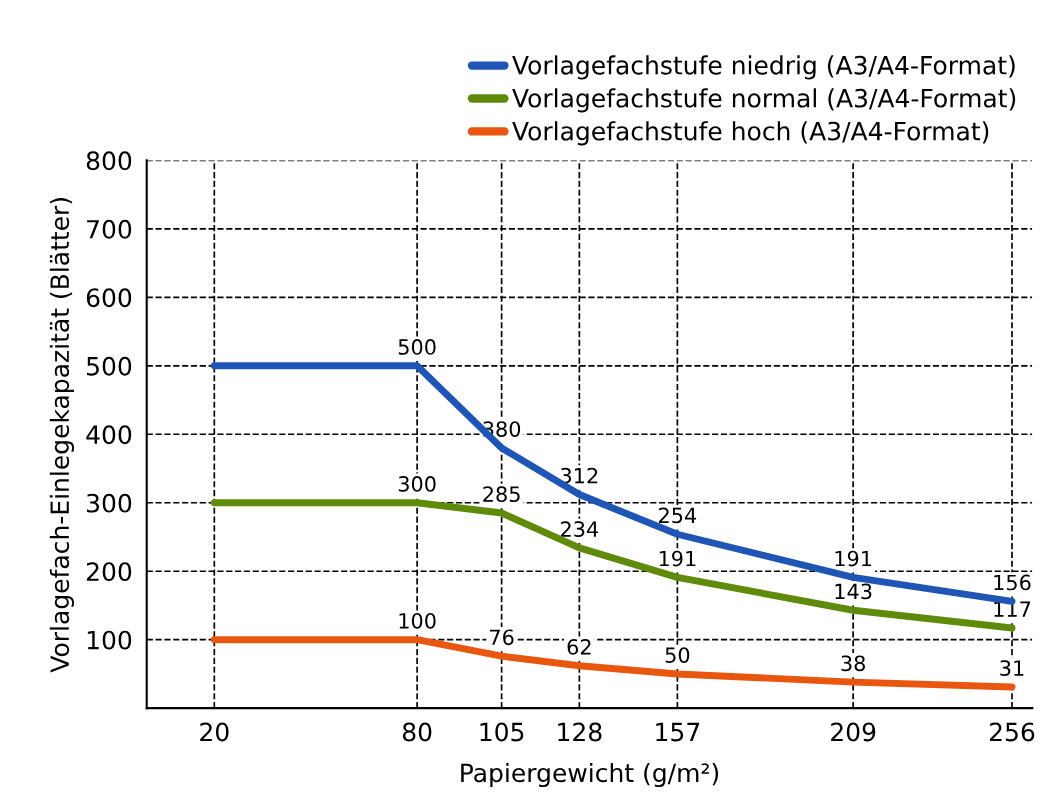  Describe the element at coordinates (750, 133) in the screenshot. I see `legend-label: Vorlagefachstufe hoch (A3/A4-Format)` at that location.